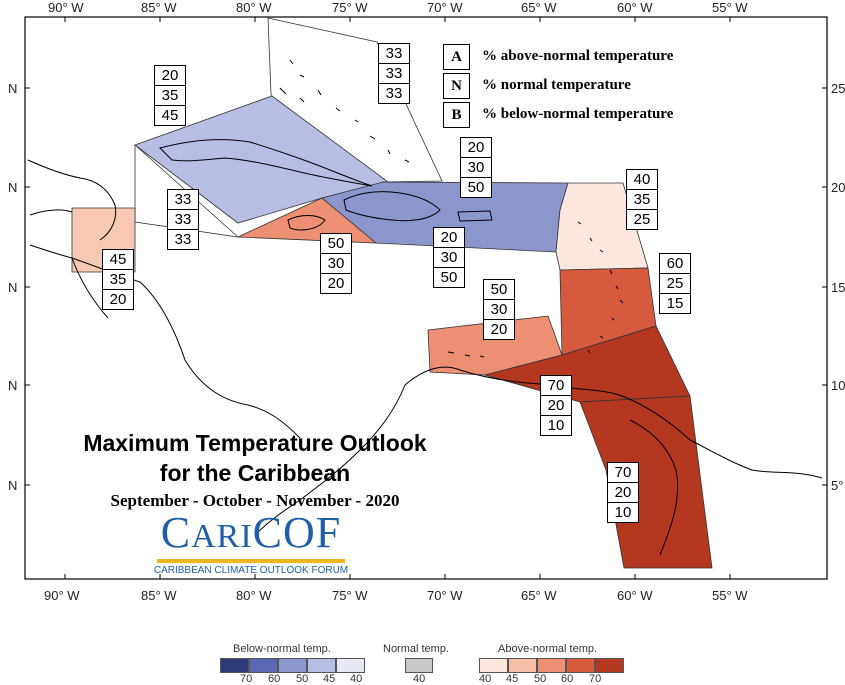 Image resolution: width=845 pixels, height=685 pixels. Describe the element at coordinates (539, 595) in the screenshot. I see `lon-label-bottom: 65° W` at that location.